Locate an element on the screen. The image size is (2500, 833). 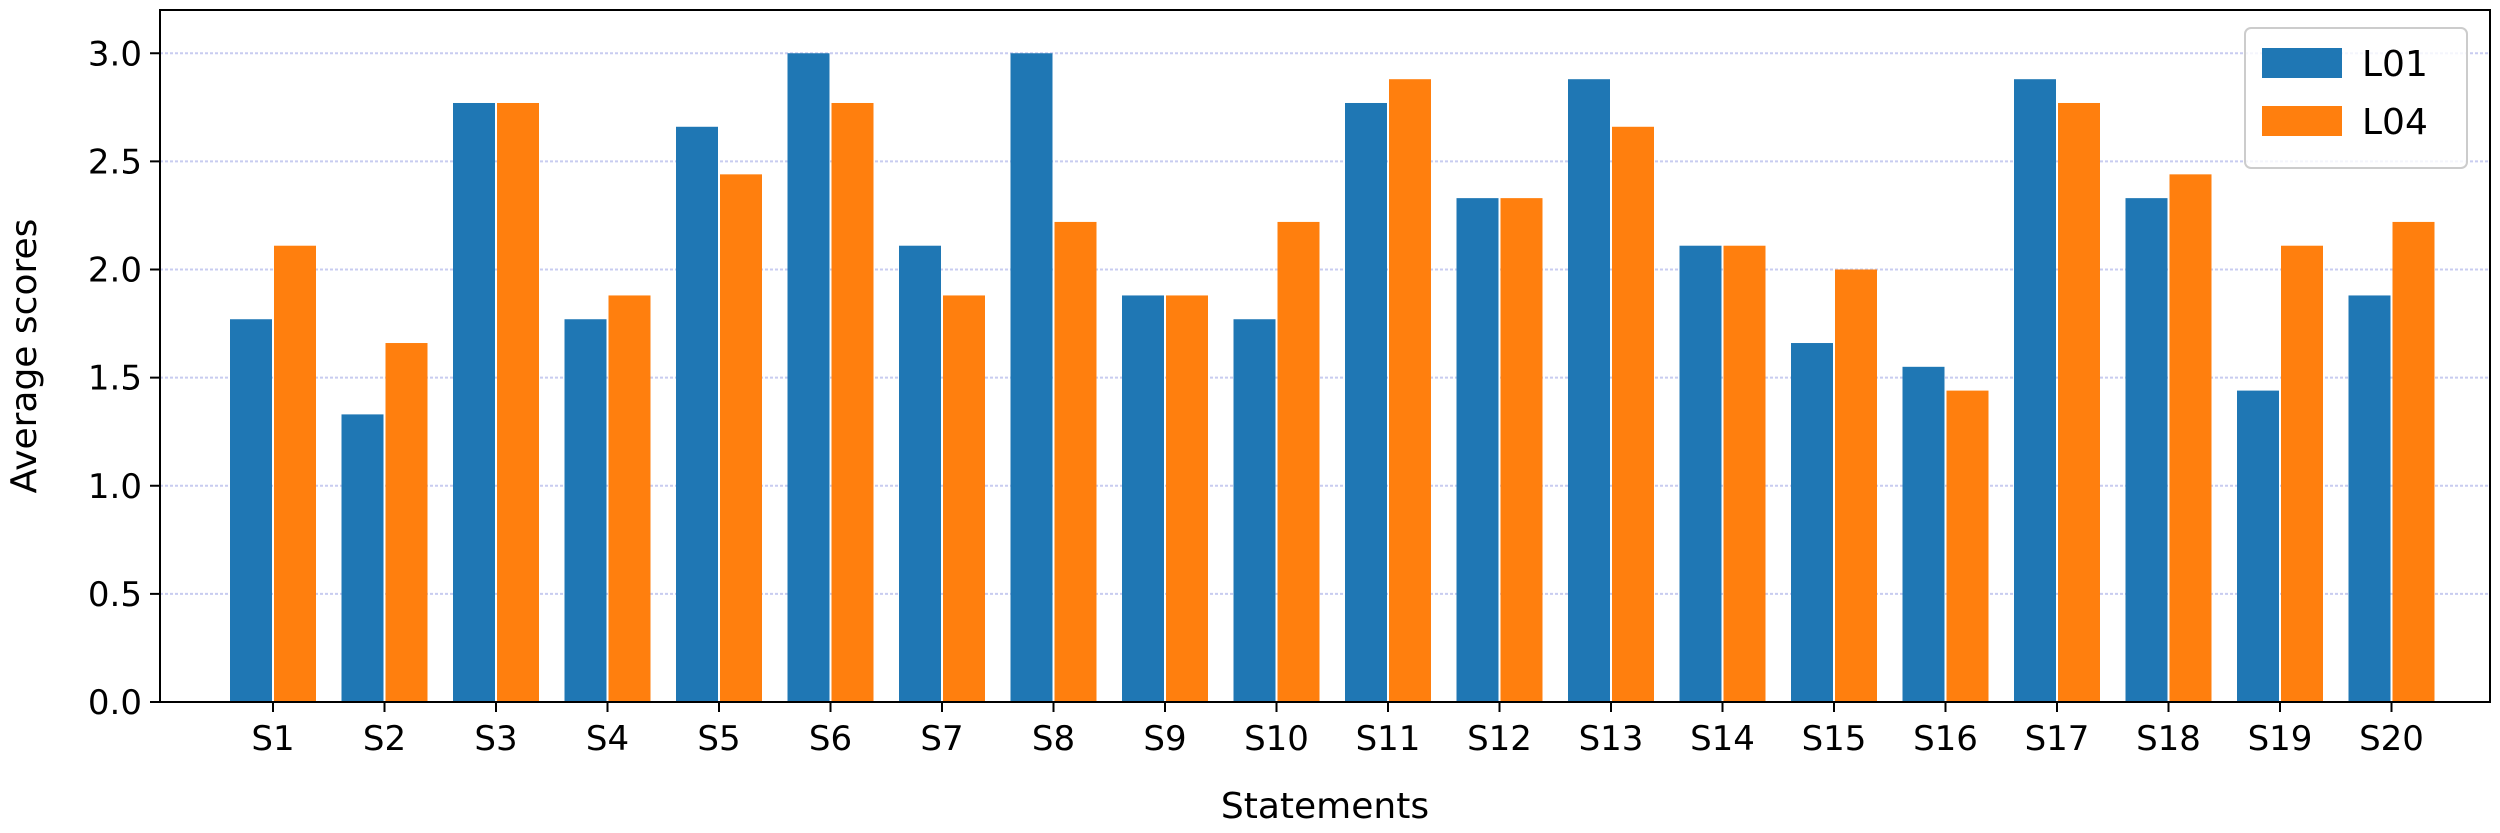
bar-l04-s18 is located at coordinates (2190, 438).